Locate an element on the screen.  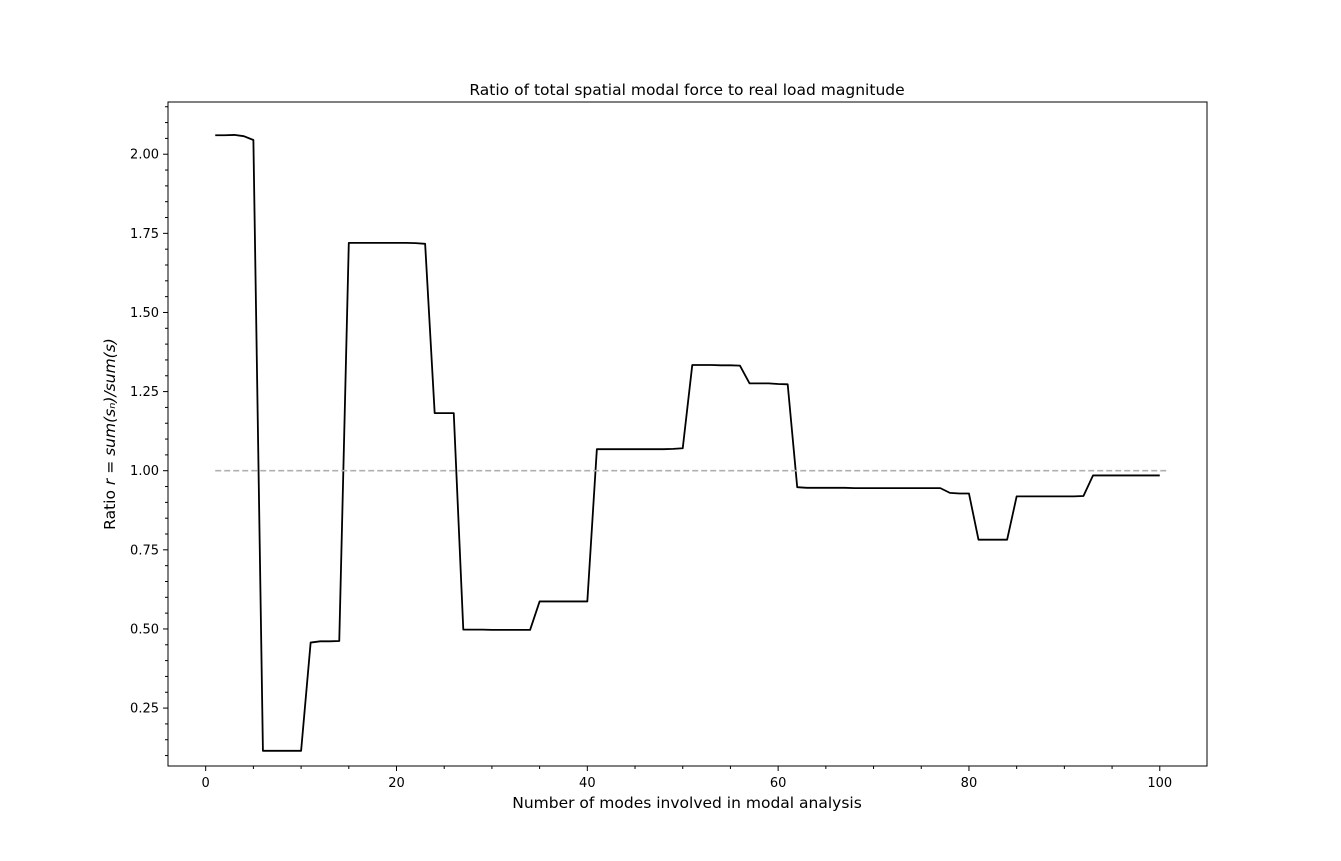
y-tick-label: 2.00 is located at coordinates (144, 155).